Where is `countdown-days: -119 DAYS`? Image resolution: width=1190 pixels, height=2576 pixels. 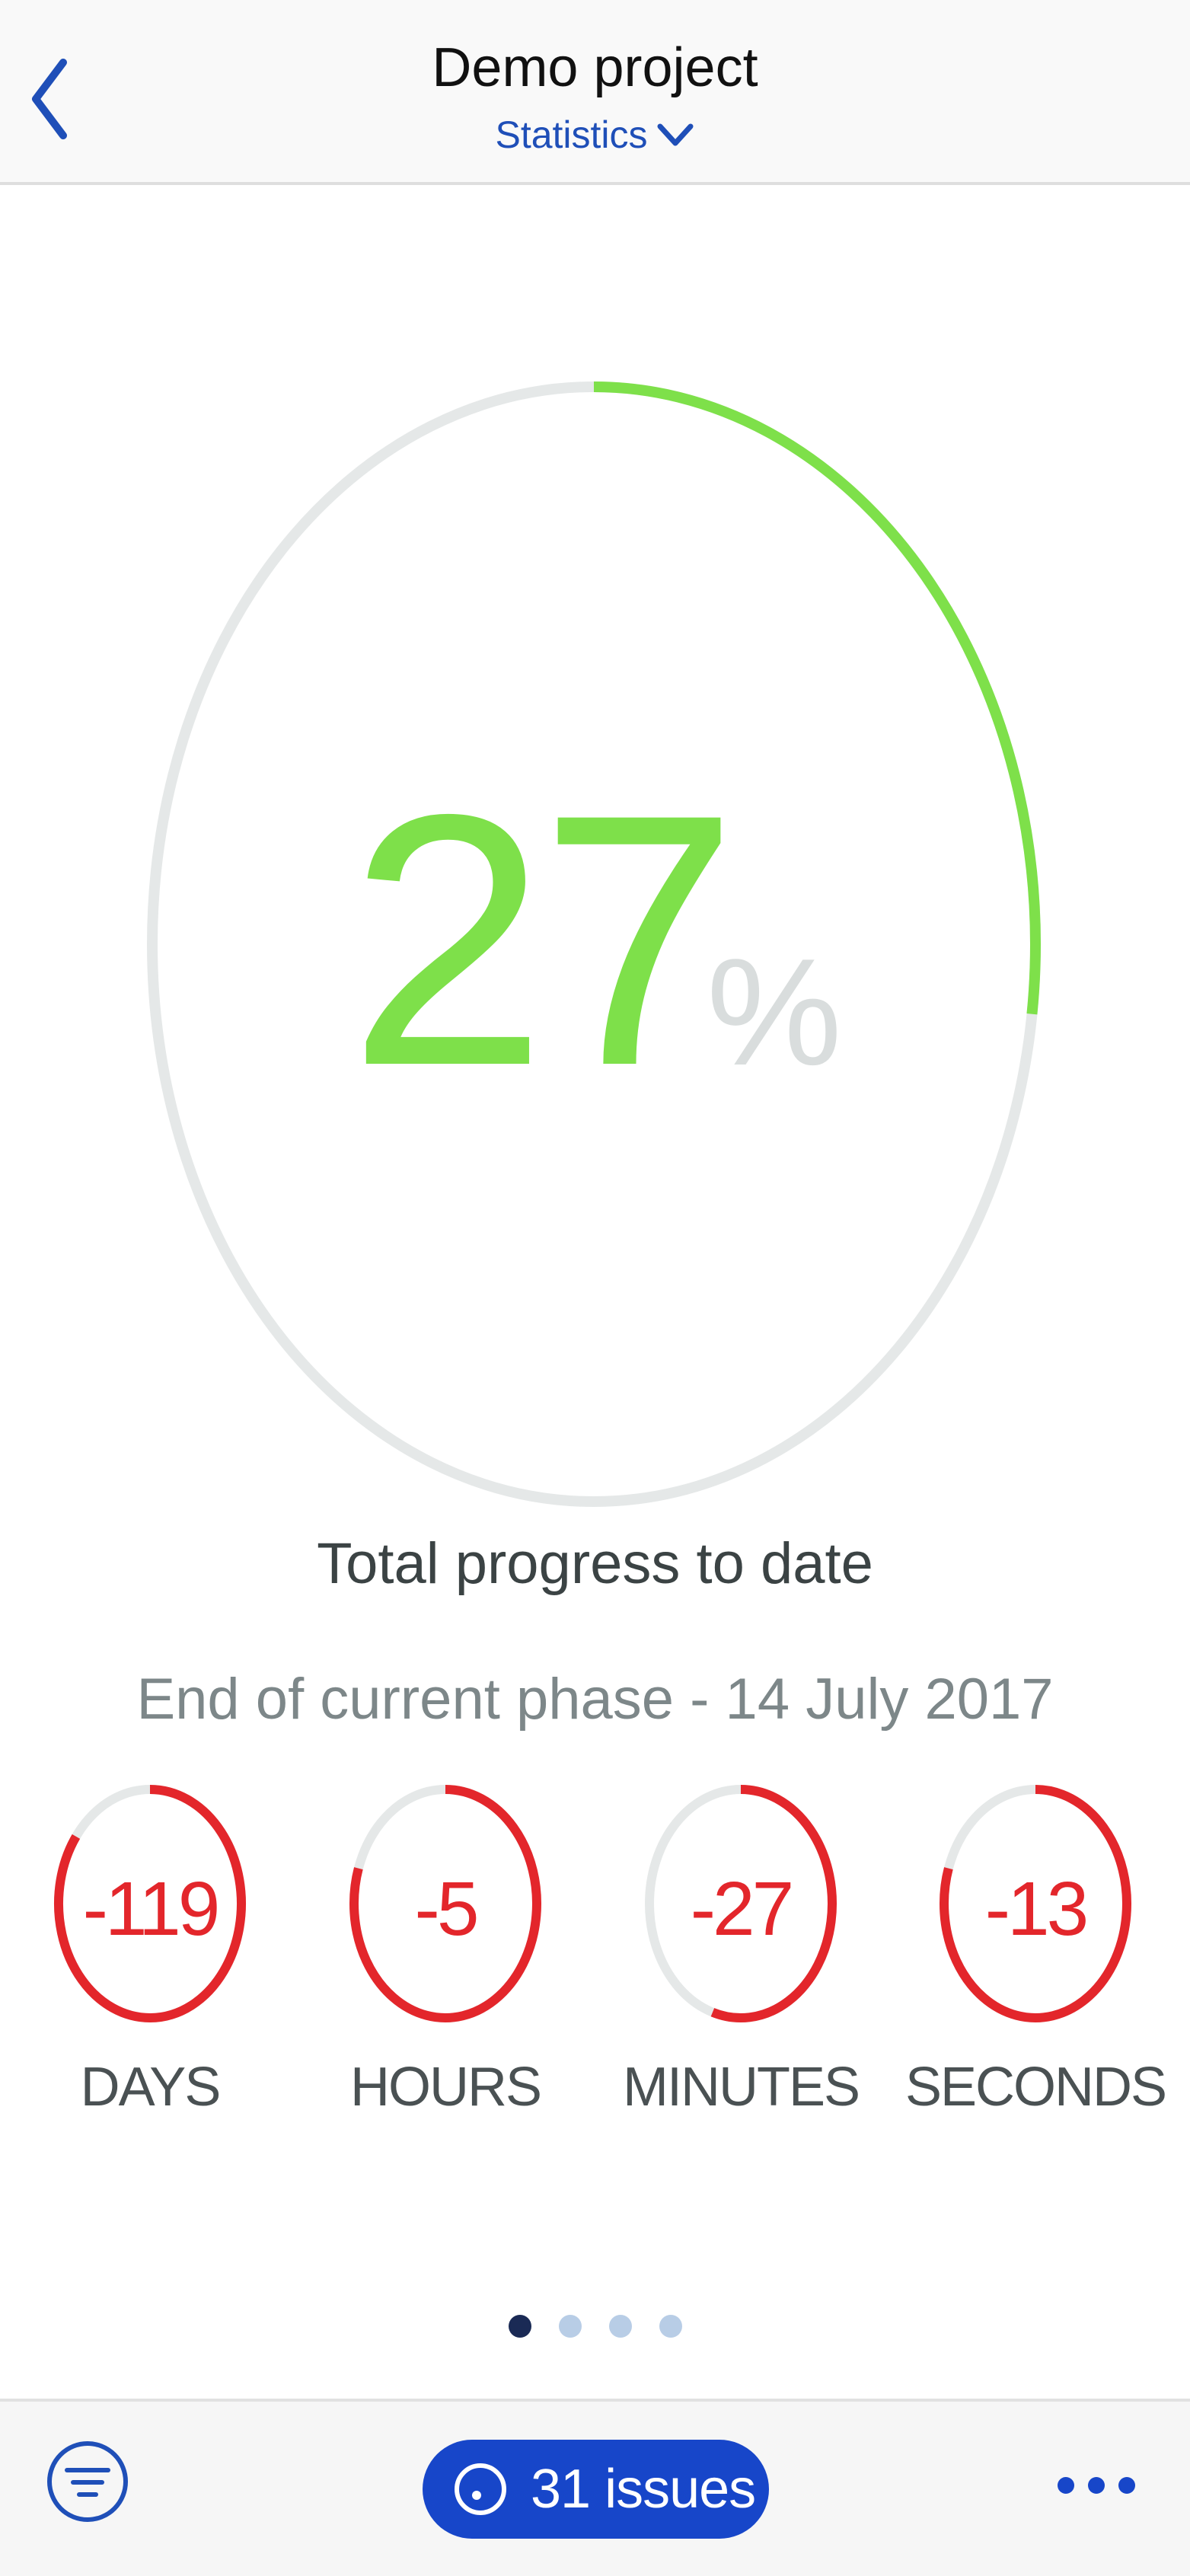
countdown-days: -119 DAYS is located at coordinates (150, 1950).